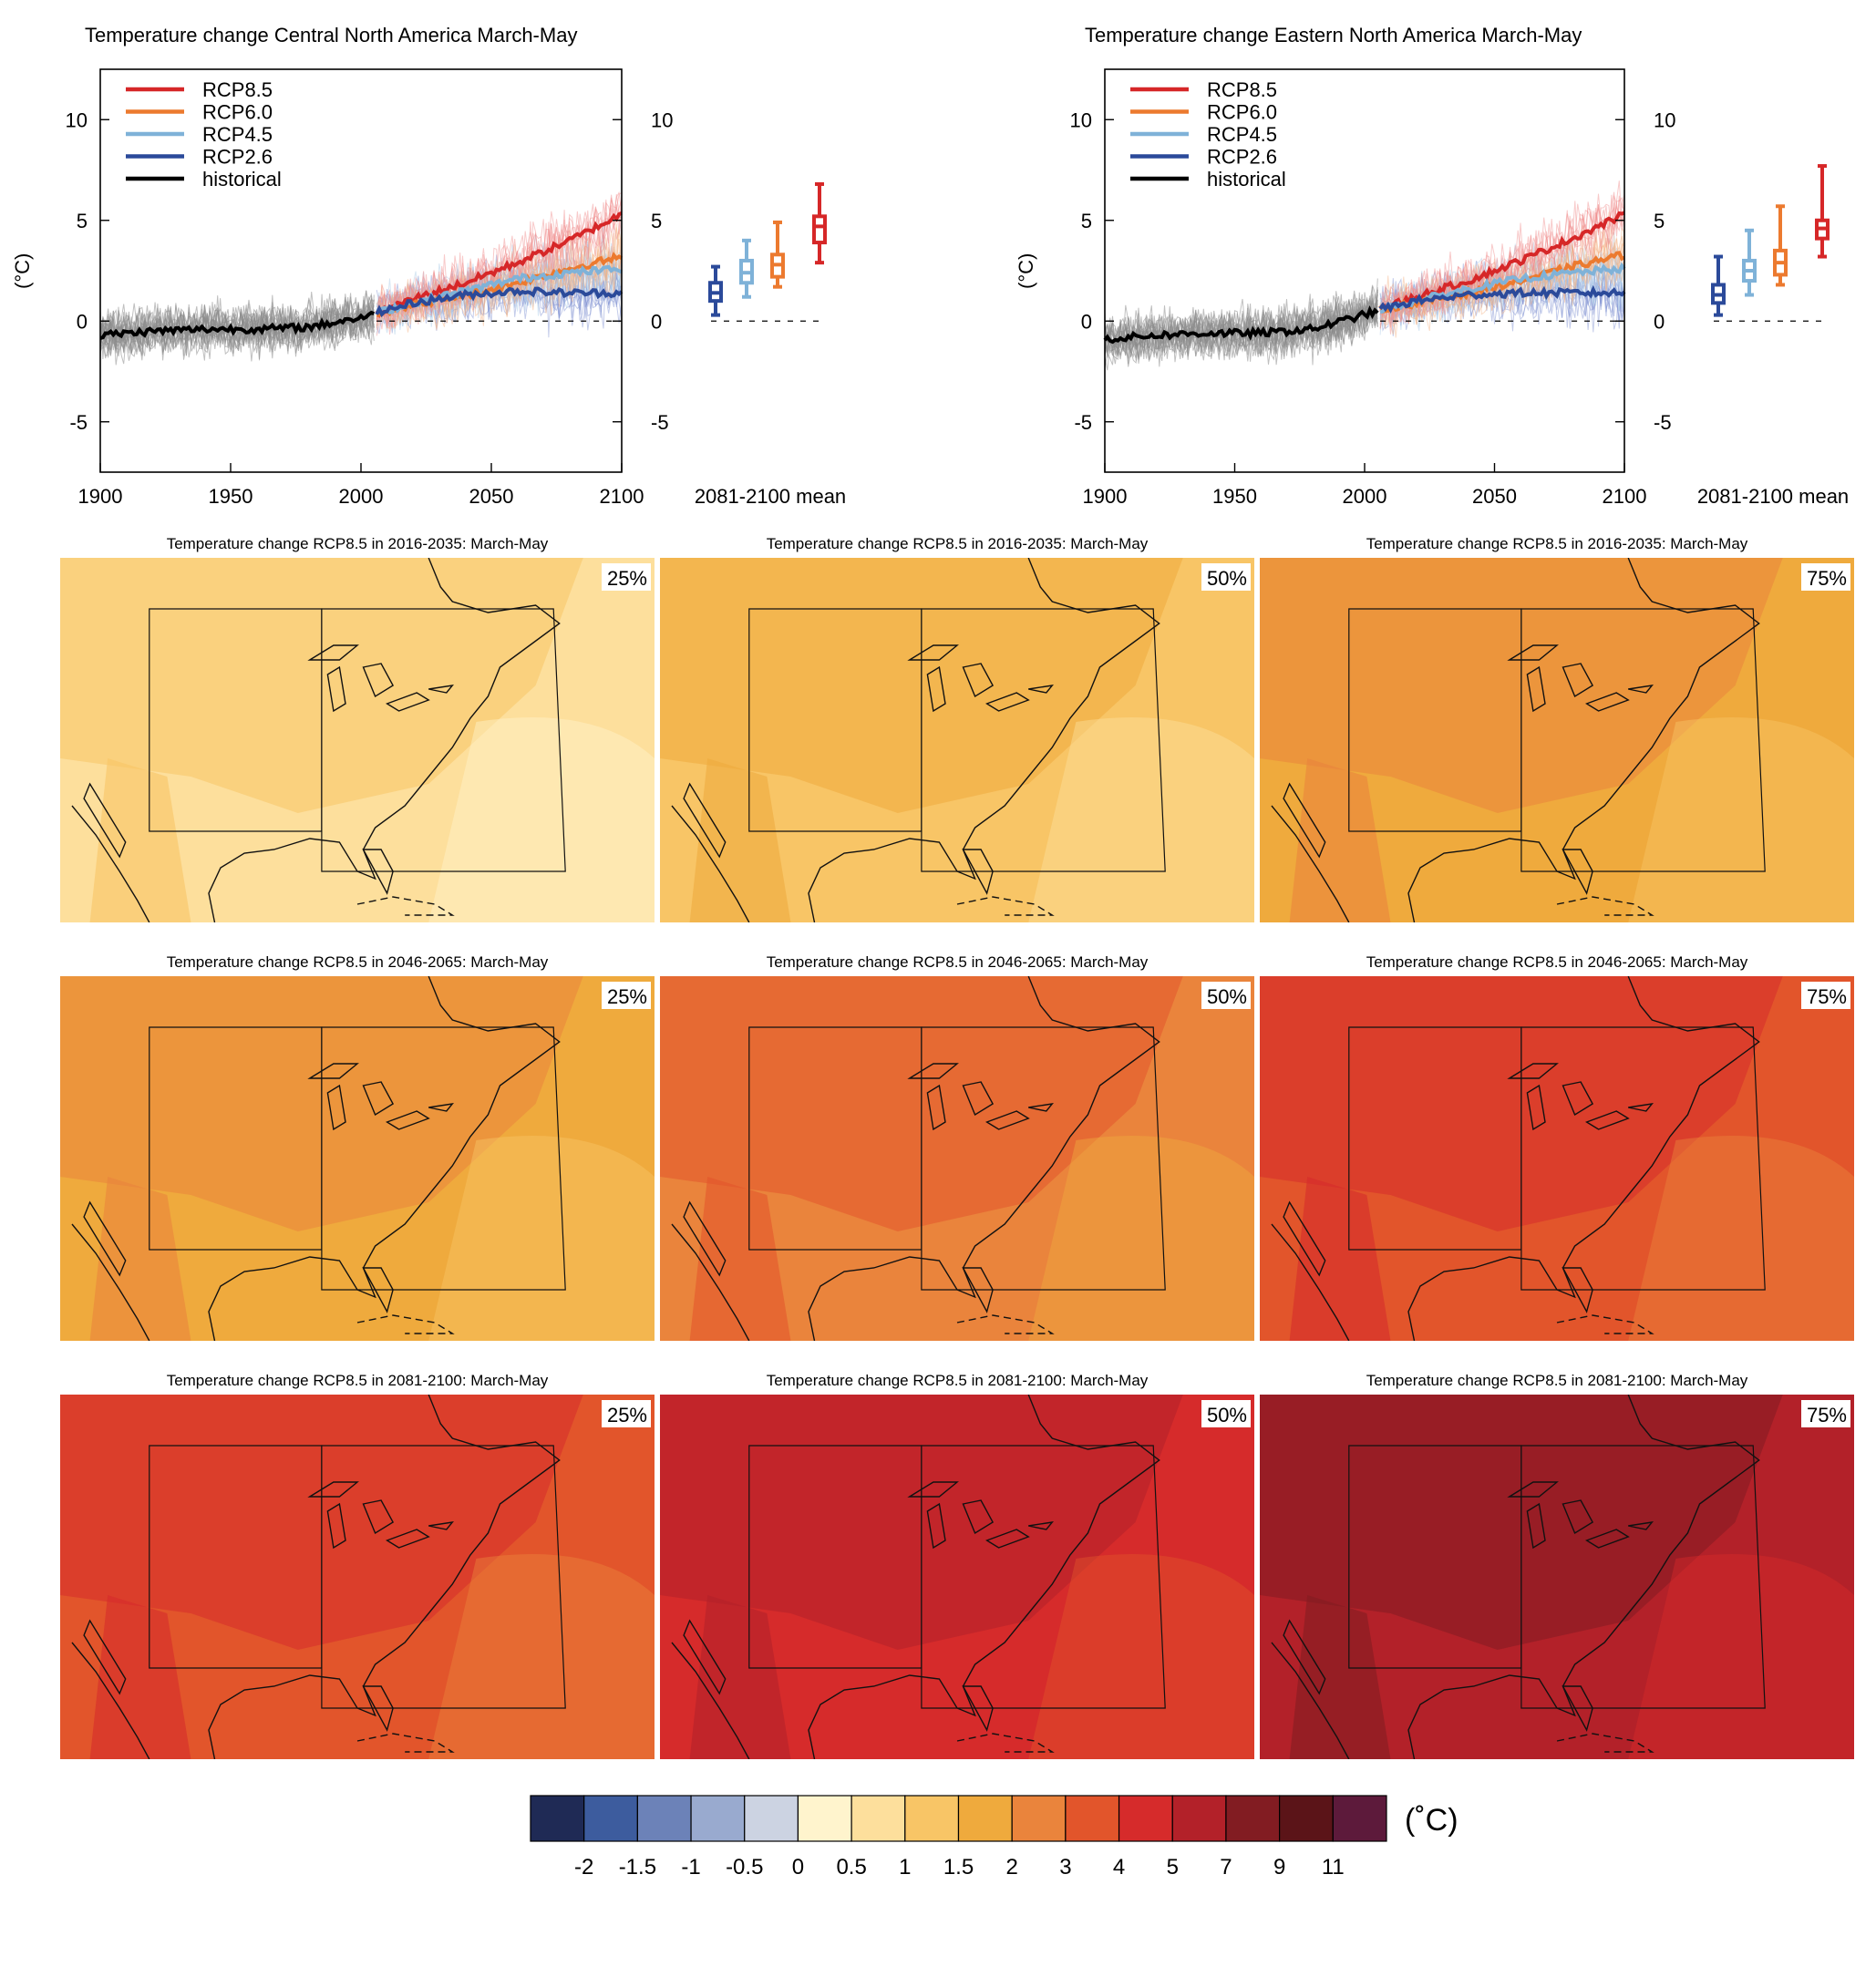 The height and width of the screenshot is (1967, 1876). What do you see at coordinates (1241, 329) in the screenshot?
I see `historical-run` at bounding box center [1241, 329].